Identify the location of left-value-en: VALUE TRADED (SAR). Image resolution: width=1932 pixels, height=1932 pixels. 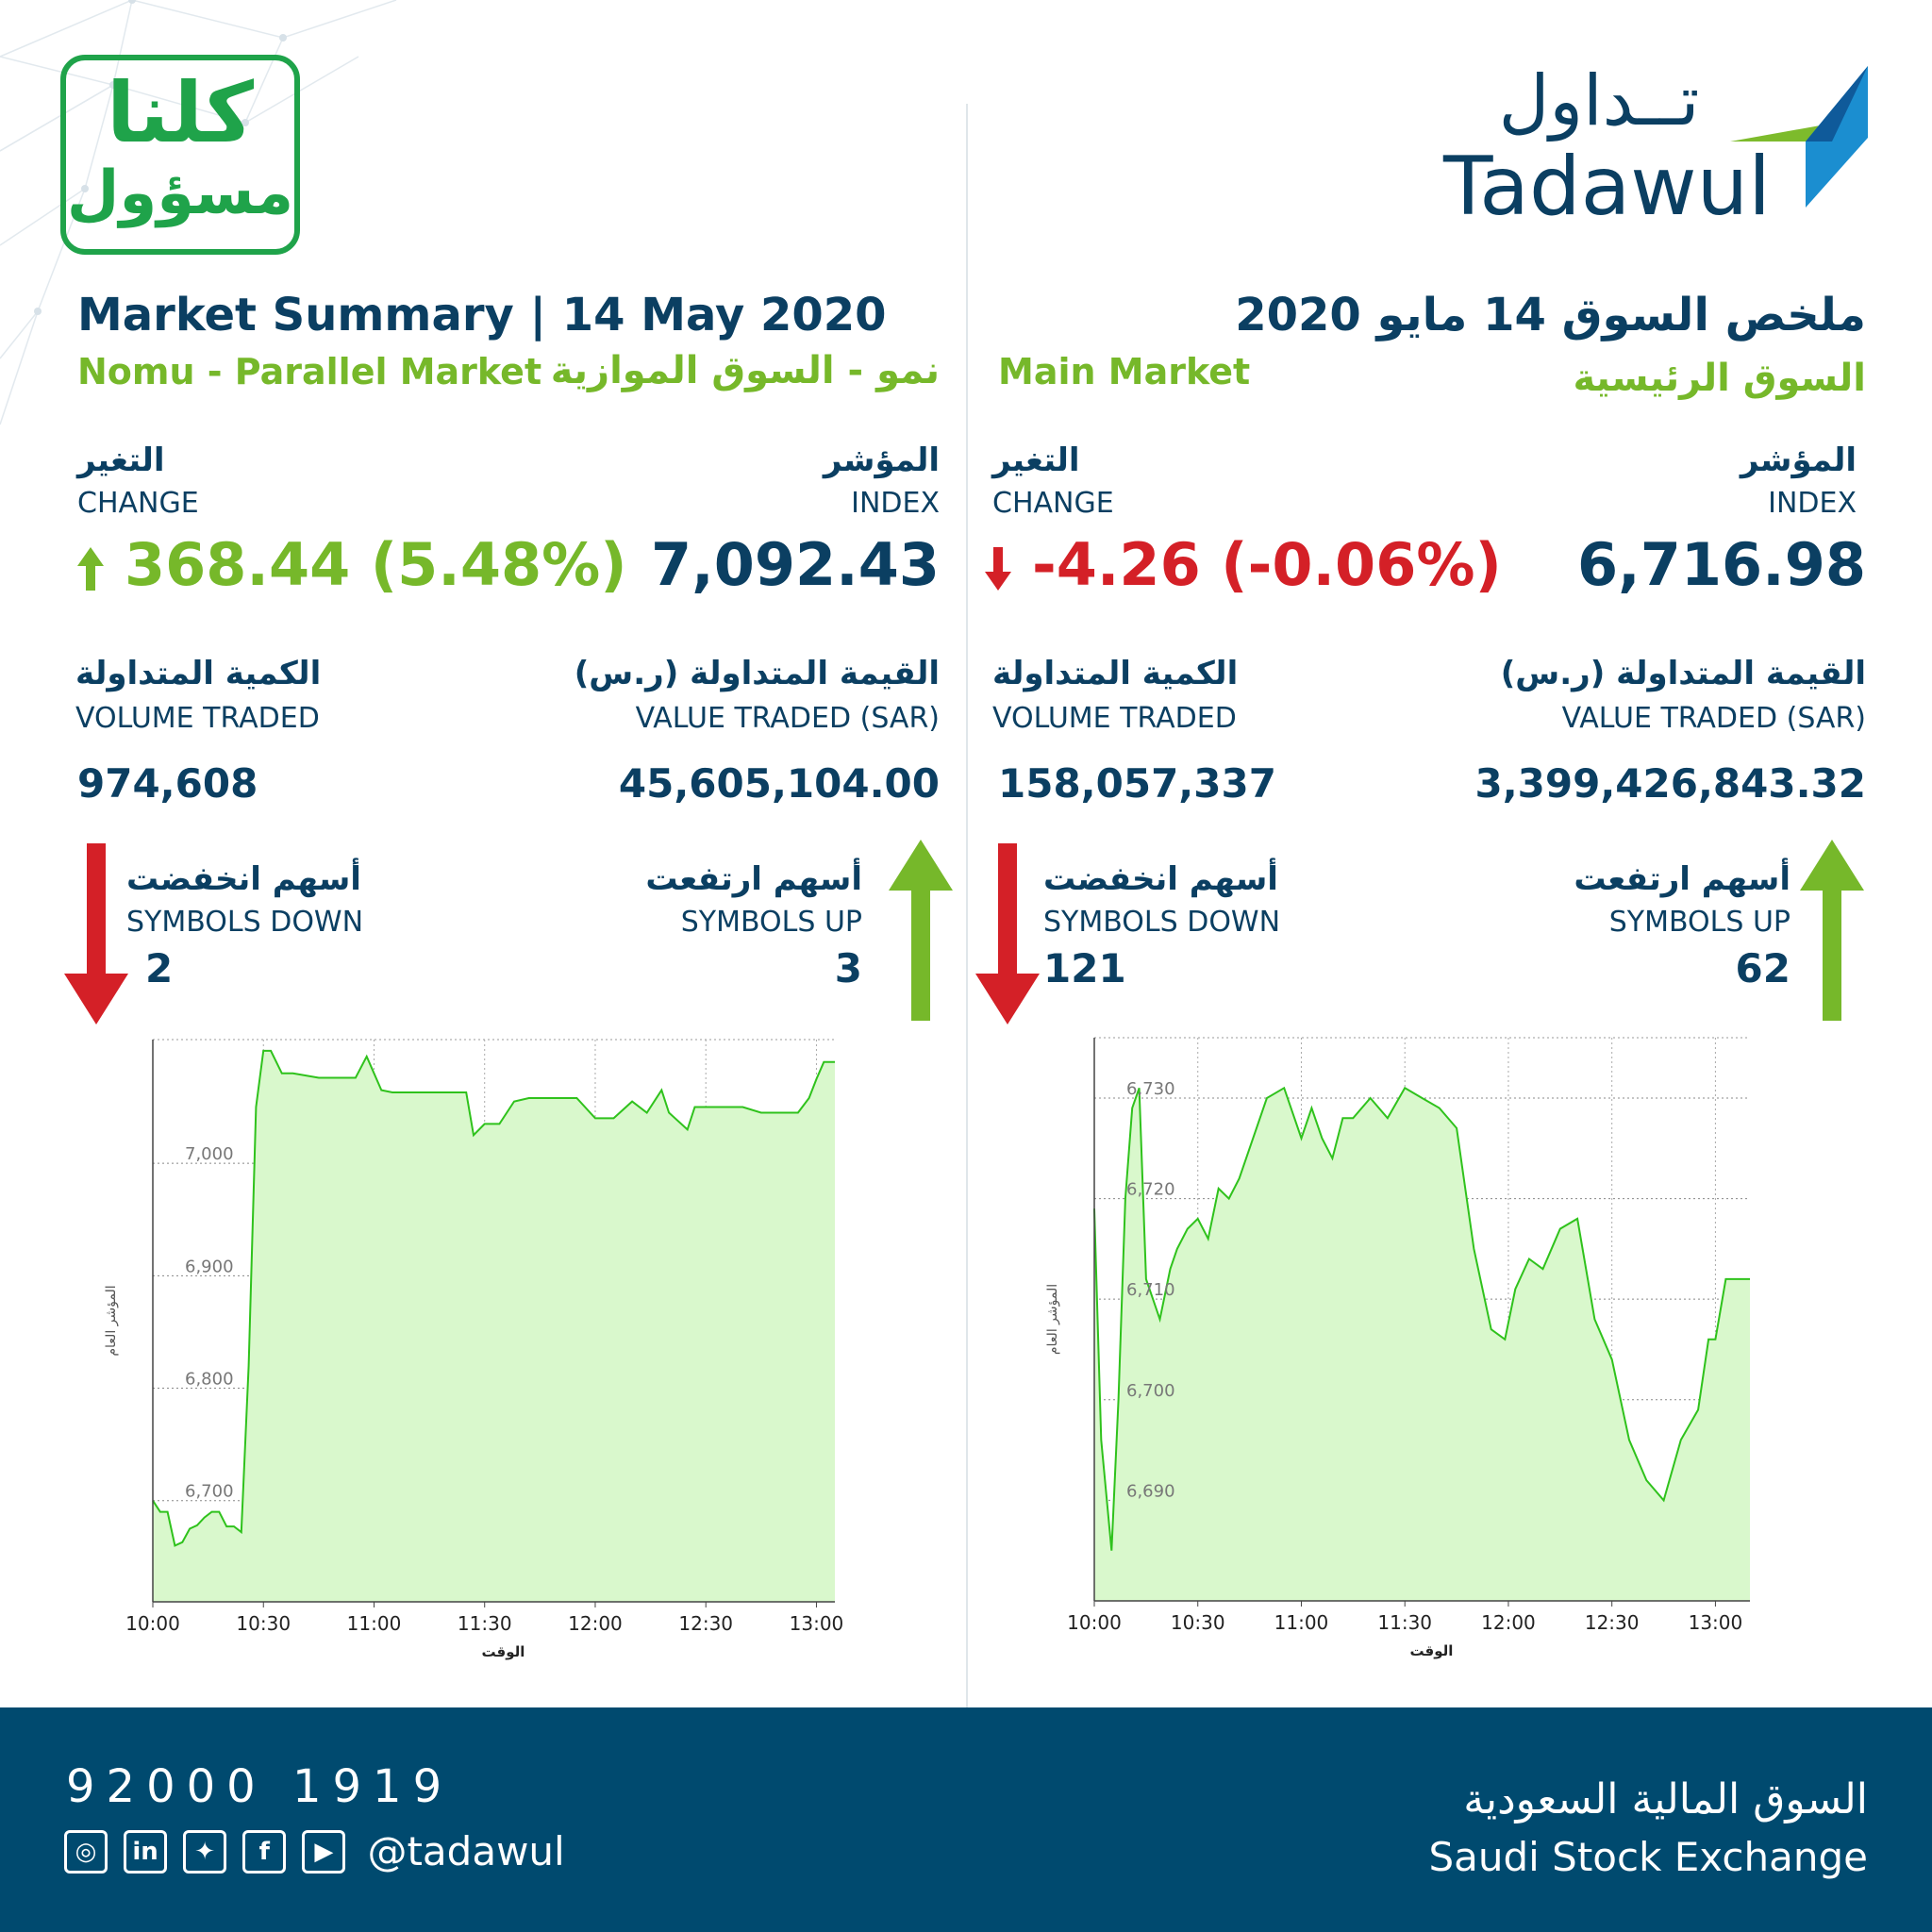
(788, 719).